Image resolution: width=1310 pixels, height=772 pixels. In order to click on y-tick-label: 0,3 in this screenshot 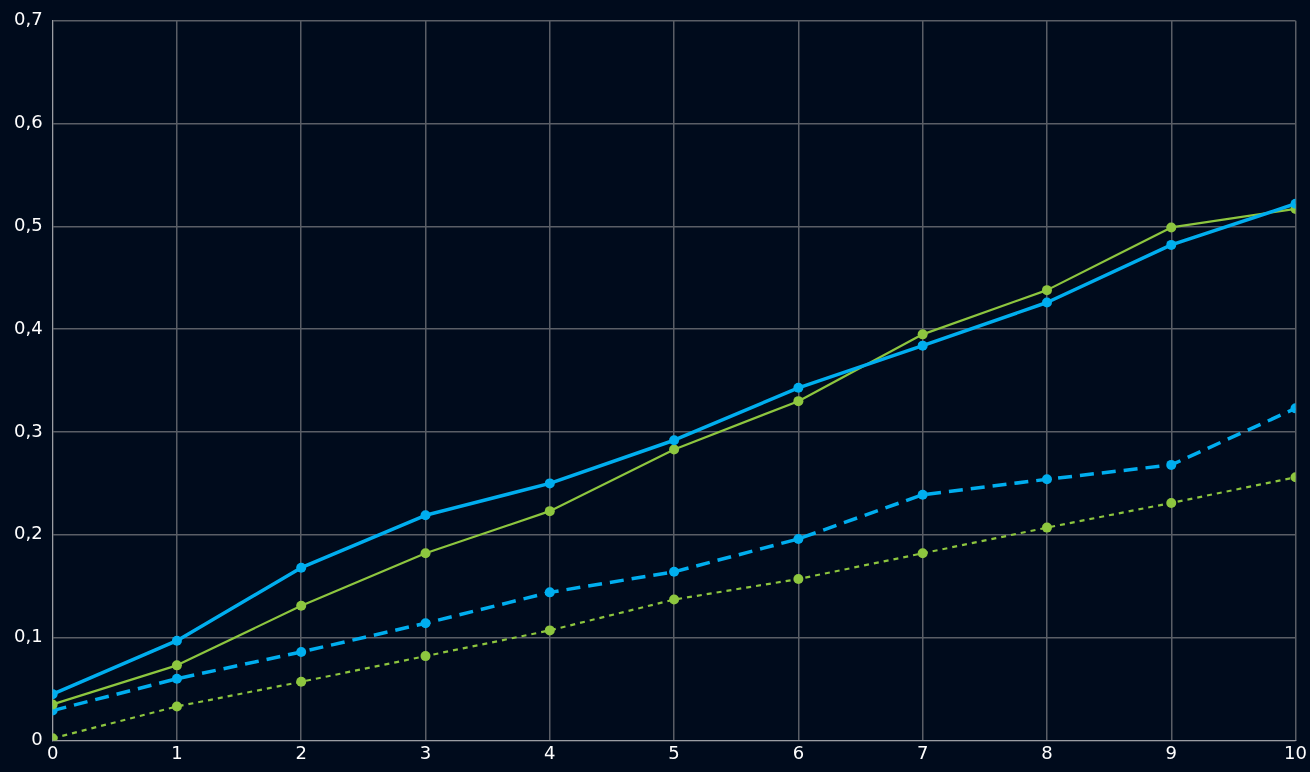, I will do `click(28, 430)`.